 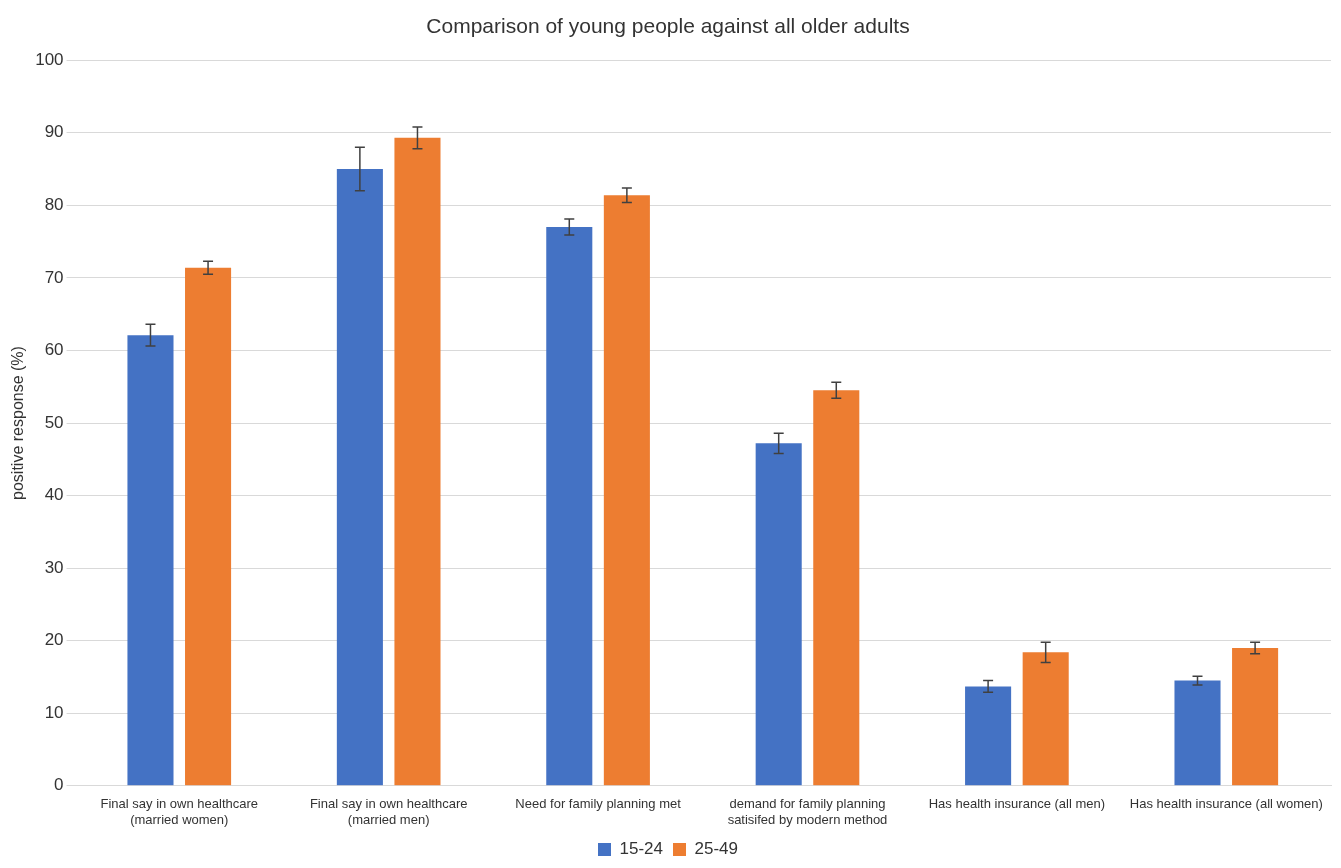 I want to click on legend-label: 25-49, so click(x=716, y=849).